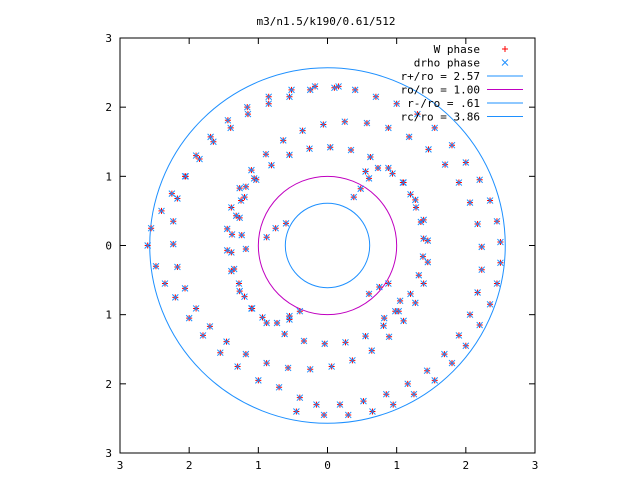 The height and width of the screenshot is (480, 640). I want to click on circle-ro-ro, so click(327, 245).